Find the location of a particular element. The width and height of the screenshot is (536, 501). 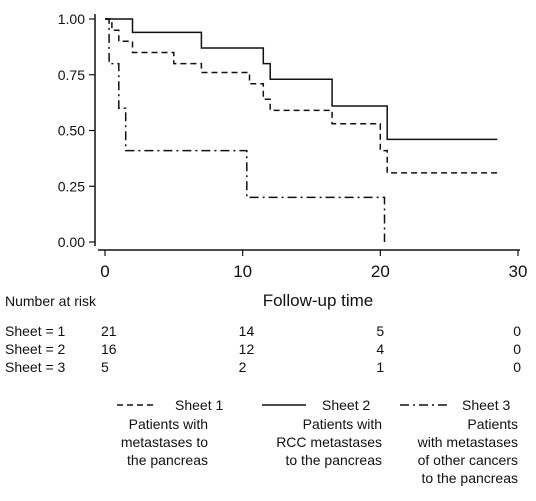

legend-label-sheet-3-line-4: to the pancreas is located at coordinates (469, 478).